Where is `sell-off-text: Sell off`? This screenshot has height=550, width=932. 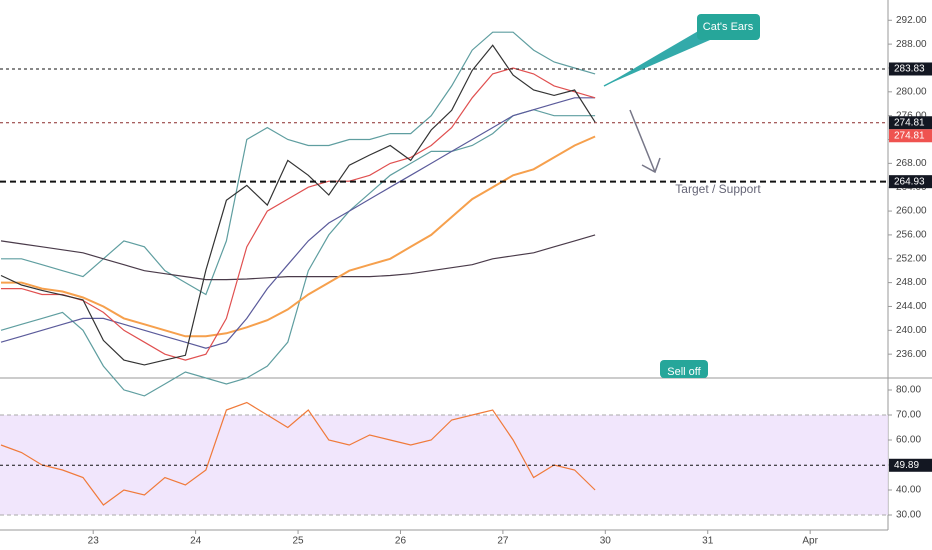
sell-off-text: Sell off is located at coordinates (684, 372).